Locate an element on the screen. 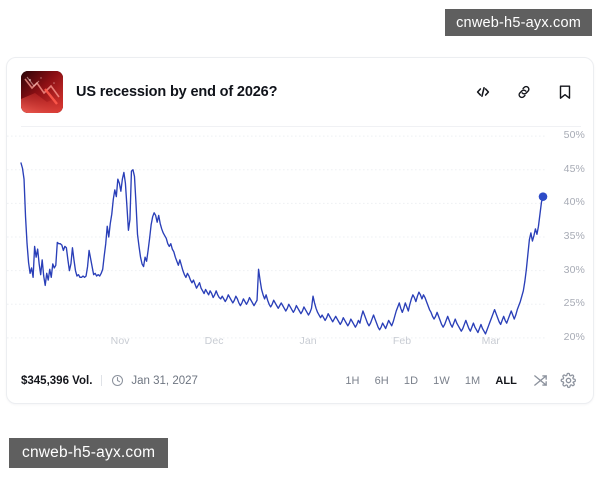 The width and height of the screenshot is (600, 480). x-axis-tick-label: Feb is located at coordinates (402, 341).